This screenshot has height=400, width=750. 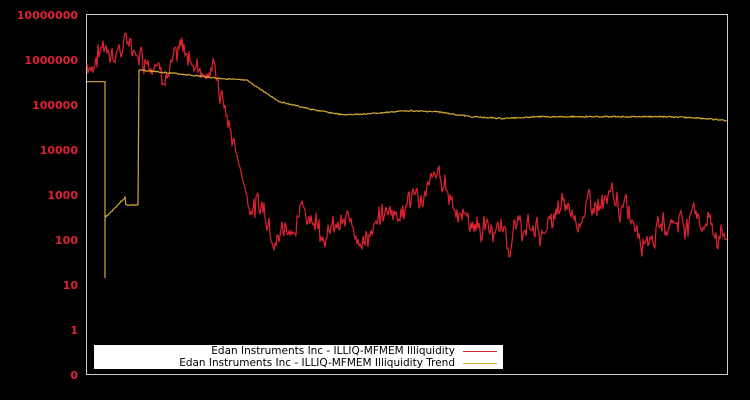 What do you see at coordinates (62, 195) in the screenshot?
I see `y-tick-label: 1000` at bounding box center [62, 195].